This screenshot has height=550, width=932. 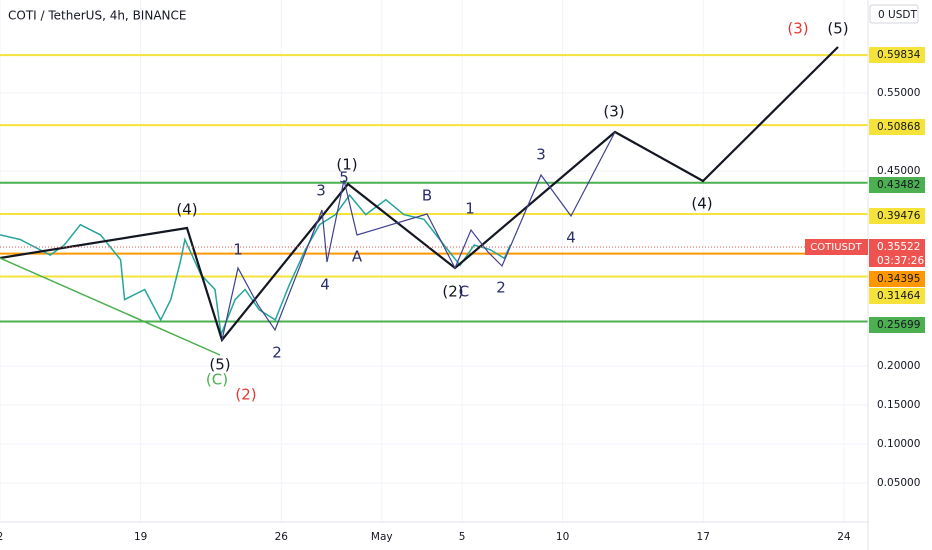 I want to click on x-tick-label: 2, so click(x=1, y=537).